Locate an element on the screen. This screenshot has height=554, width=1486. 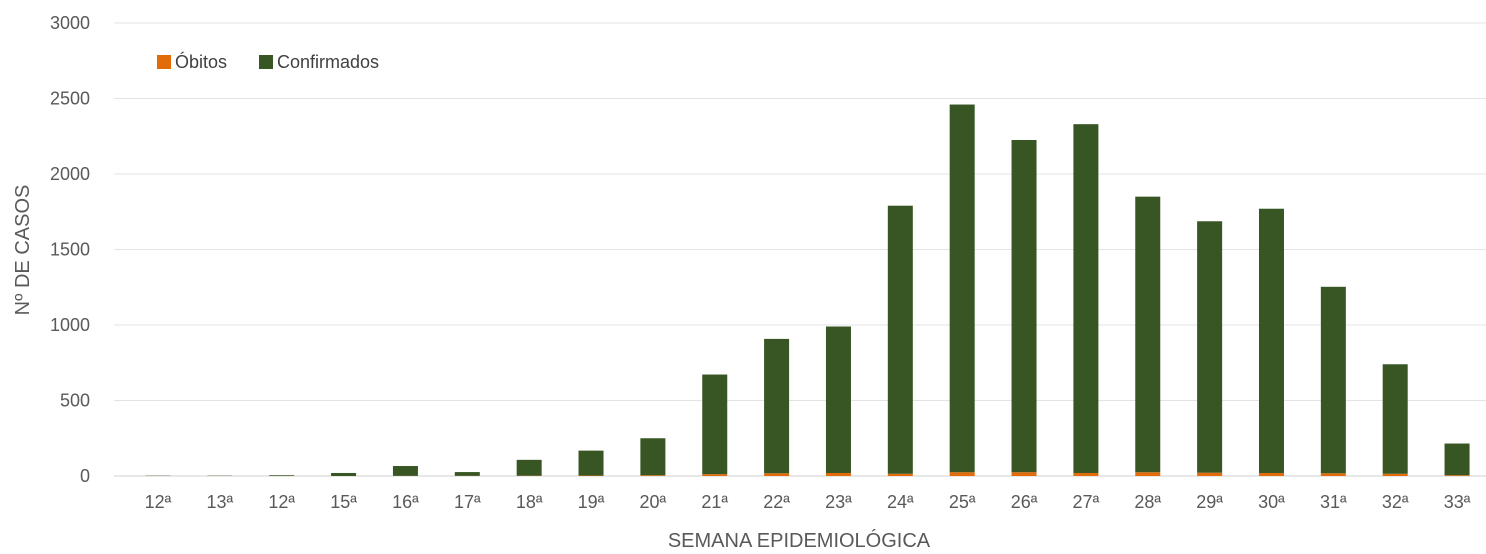
x-tick-label: 27ª is located at coordinates (1086, 502).